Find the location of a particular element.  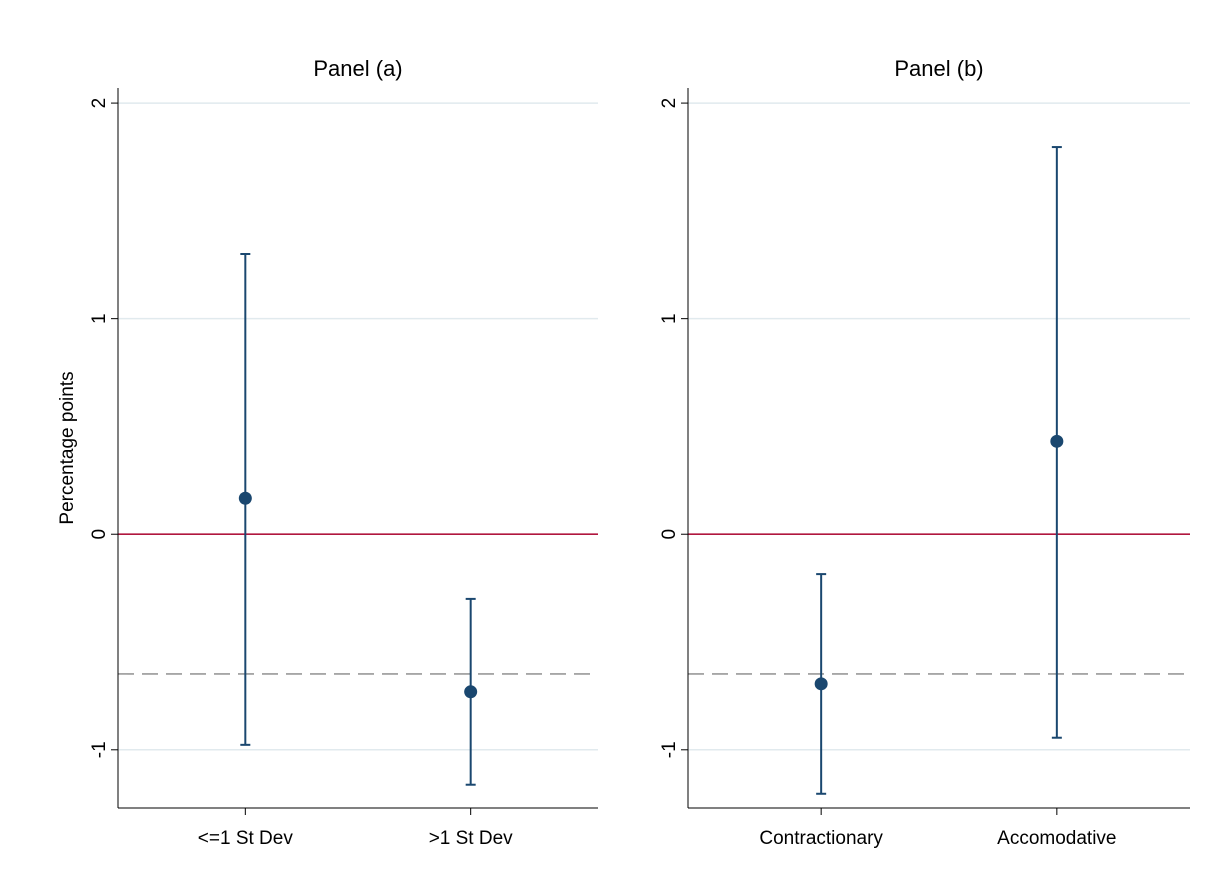

x-tick-label: <=1 St Dev is located at coordinates (246, 838).